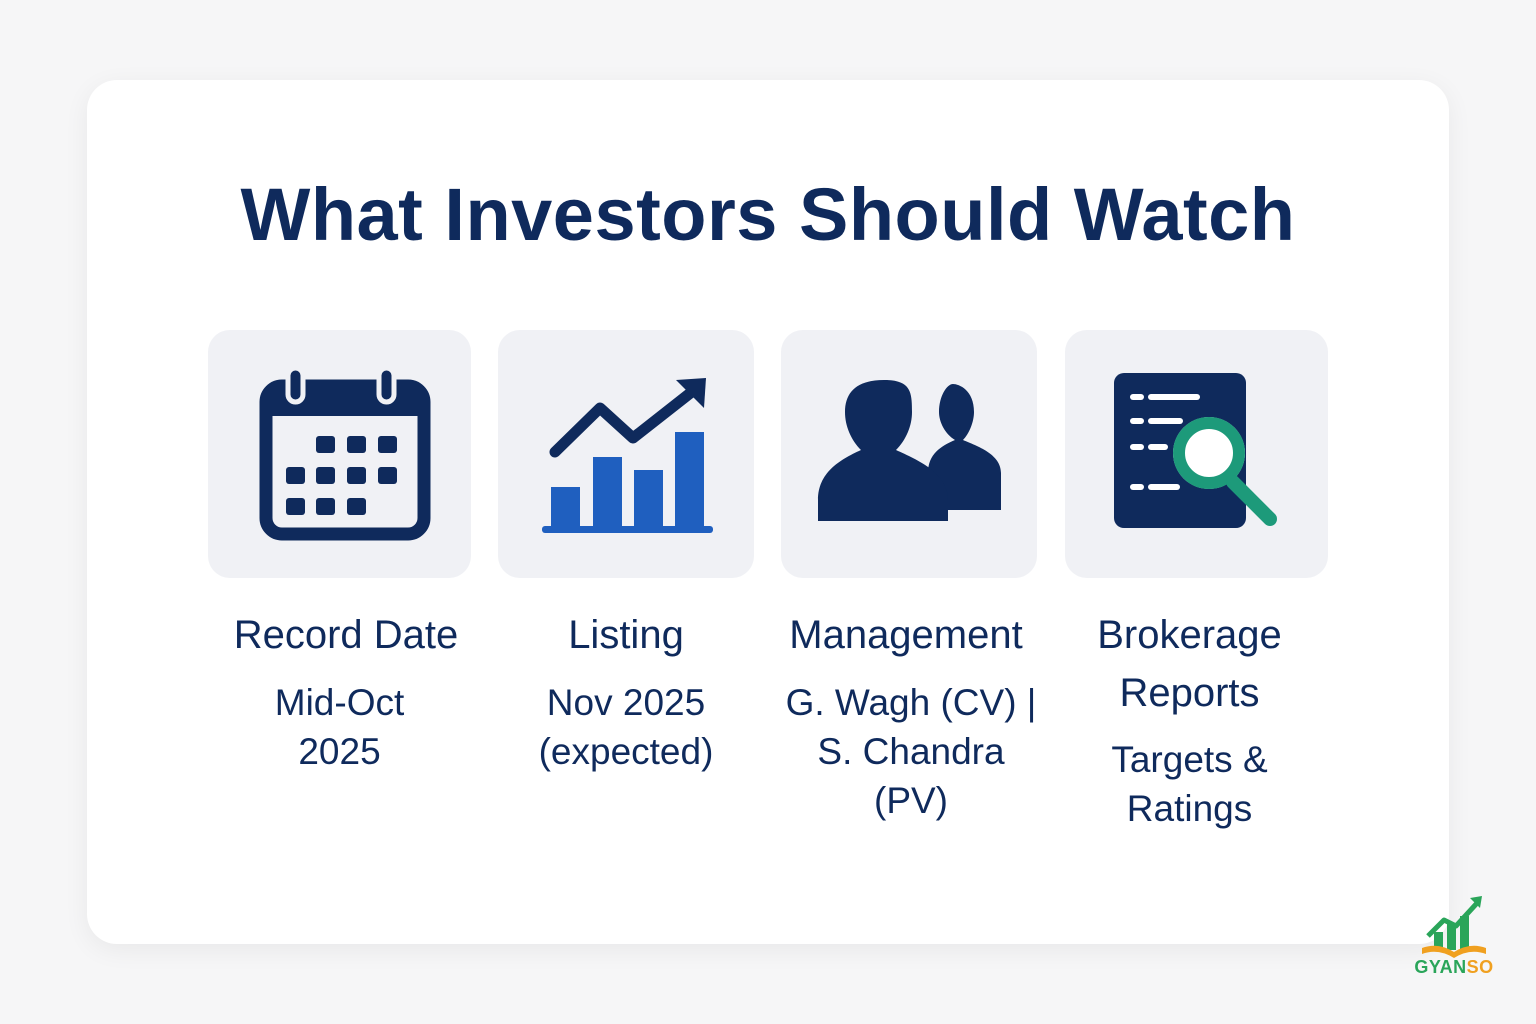 This screenshot has height=1024, width=1536. Describe the element at coordinates (909, 450) in the screenshot. I see `people-icon` at that location.